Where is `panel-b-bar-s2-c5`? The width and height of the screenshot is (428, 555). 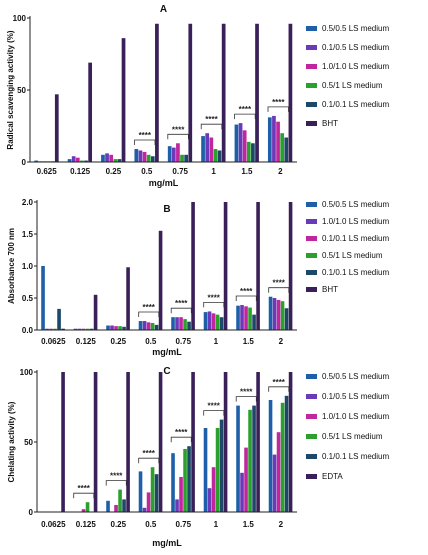 panel-b-bar-s2-c5 is located at coordinates (177, 323).